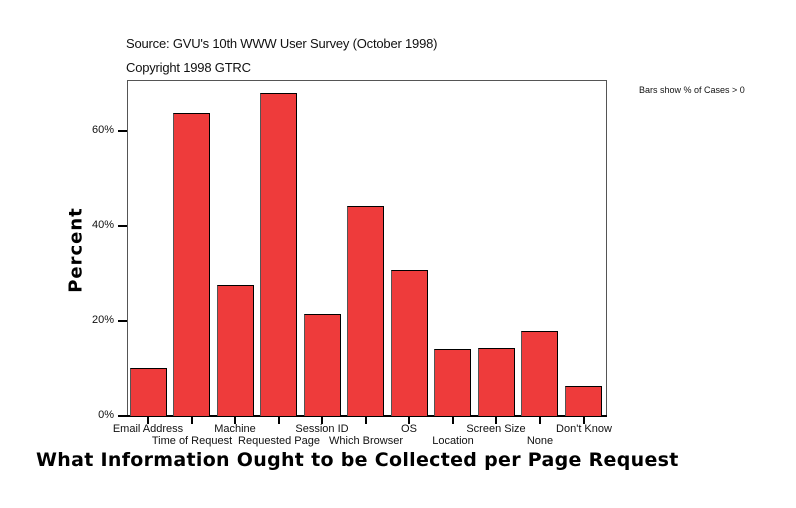 This screenshot has height=508, width=796. I want to click on x-tick-label: Email Address, so click(148, 429).